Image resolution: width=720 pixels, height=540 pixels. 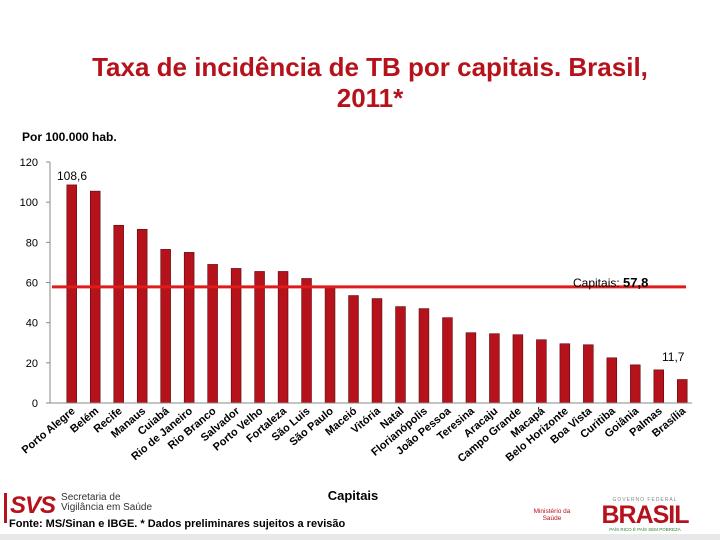 What do you see at coordinates (471, 368) in the screenshot?
I see `bar-teresina` at bounding box center [471, 368].